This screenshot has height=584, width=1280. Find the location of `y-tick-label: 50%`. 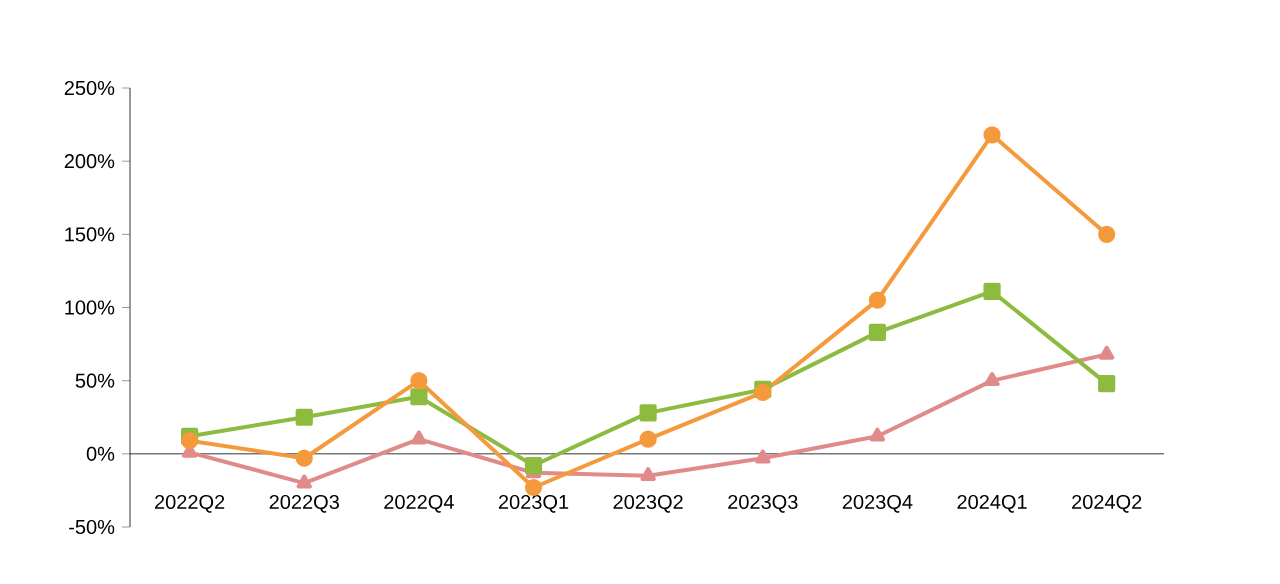

y-tick-label: 50% is located at coordinates (95, 380).